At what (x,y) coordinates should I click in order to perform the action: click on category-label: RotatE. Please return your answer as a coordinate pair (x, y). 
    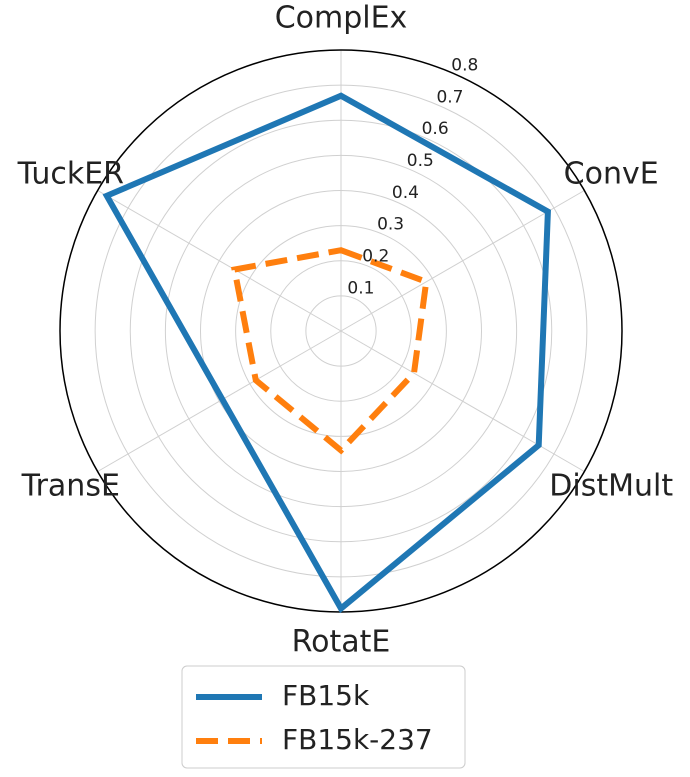
    Looking at the image, I should click on (341, 642).